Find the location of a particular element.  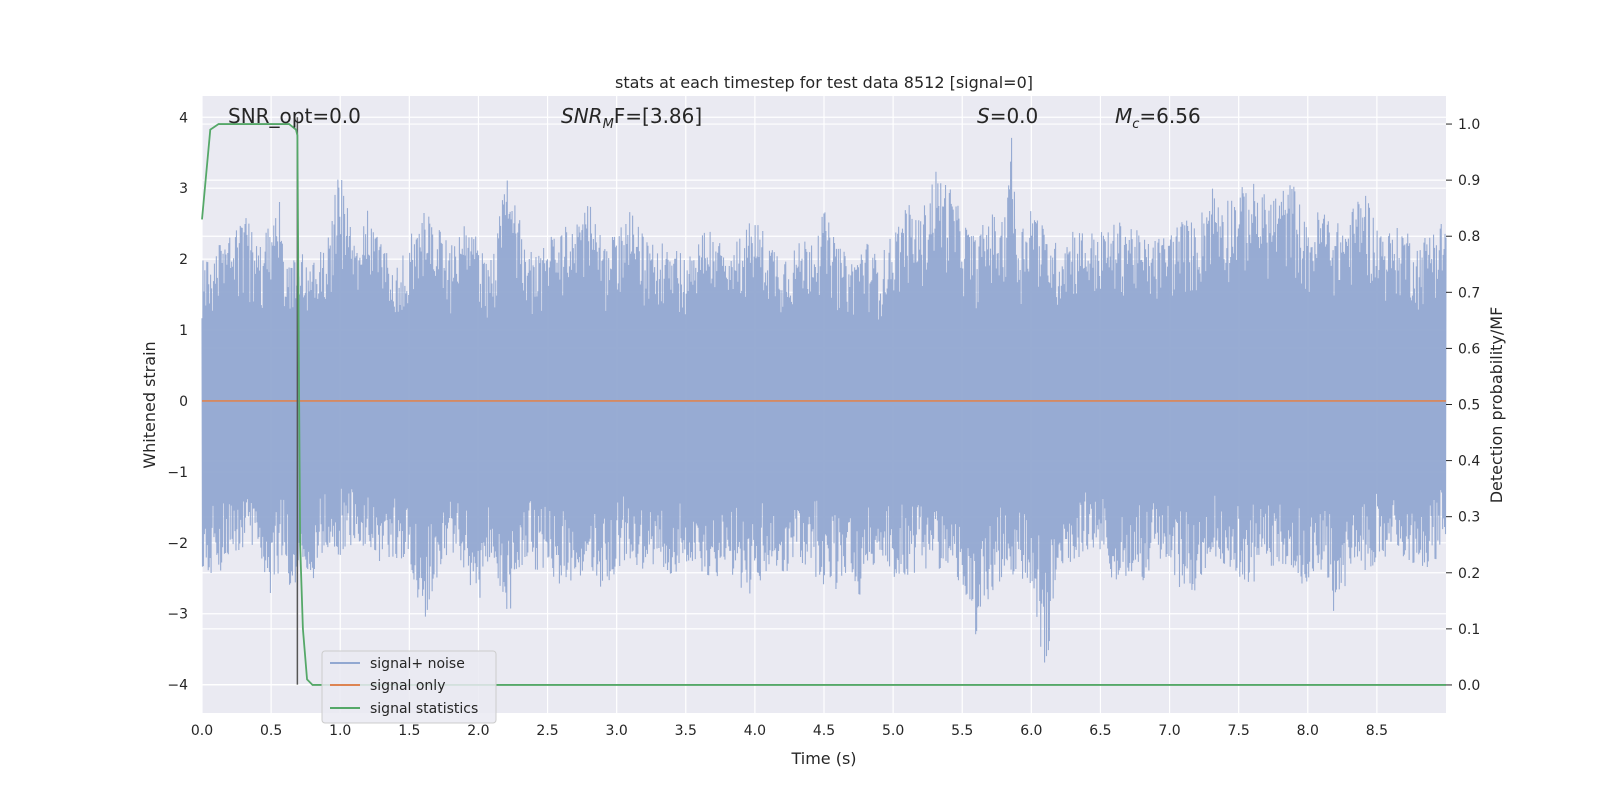

x-tick-label: 3.0 is located at coordinates (617, 731).